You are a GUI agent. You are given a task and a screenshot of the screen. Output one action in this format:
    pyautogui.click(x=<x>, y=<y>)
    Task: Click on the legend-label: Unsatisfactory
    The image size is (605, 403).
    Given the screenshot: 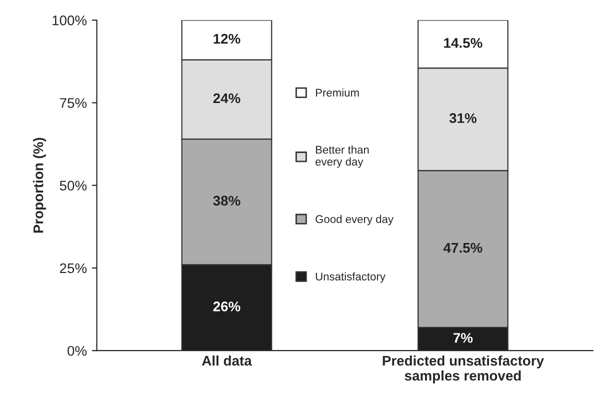 What is the action you would take?
    pyautogui.click(x=351, y=277)
    